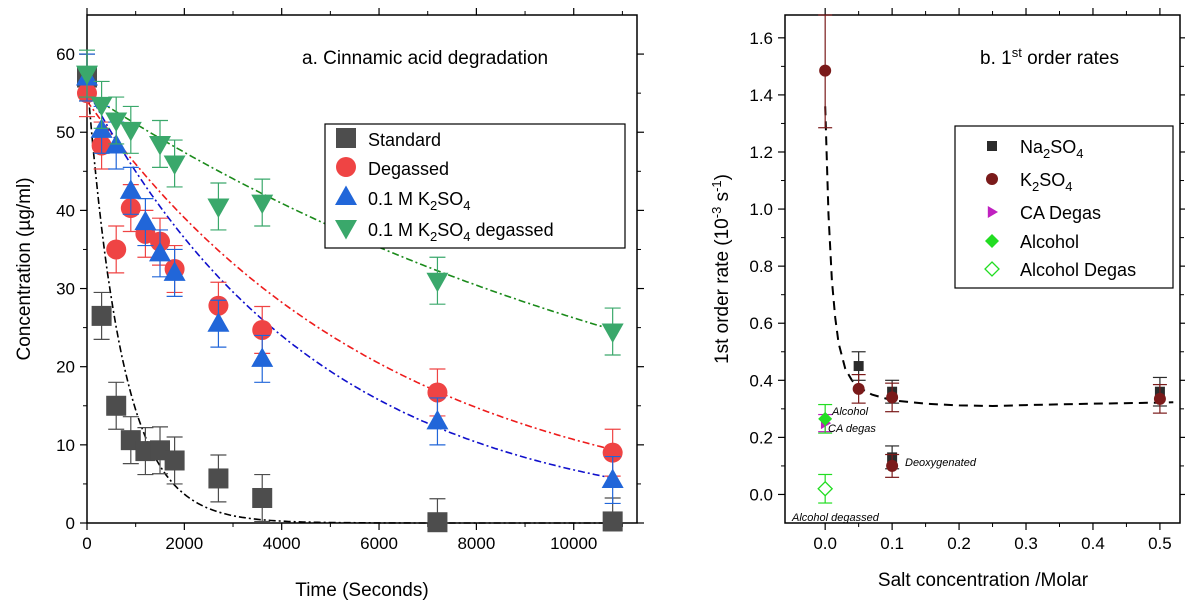 This screenshot has width=1185, height=600. Describe the element at coordinates (408, 169) in the screenshot. I see `legend-a-label-degassed: Degassed` at that location.